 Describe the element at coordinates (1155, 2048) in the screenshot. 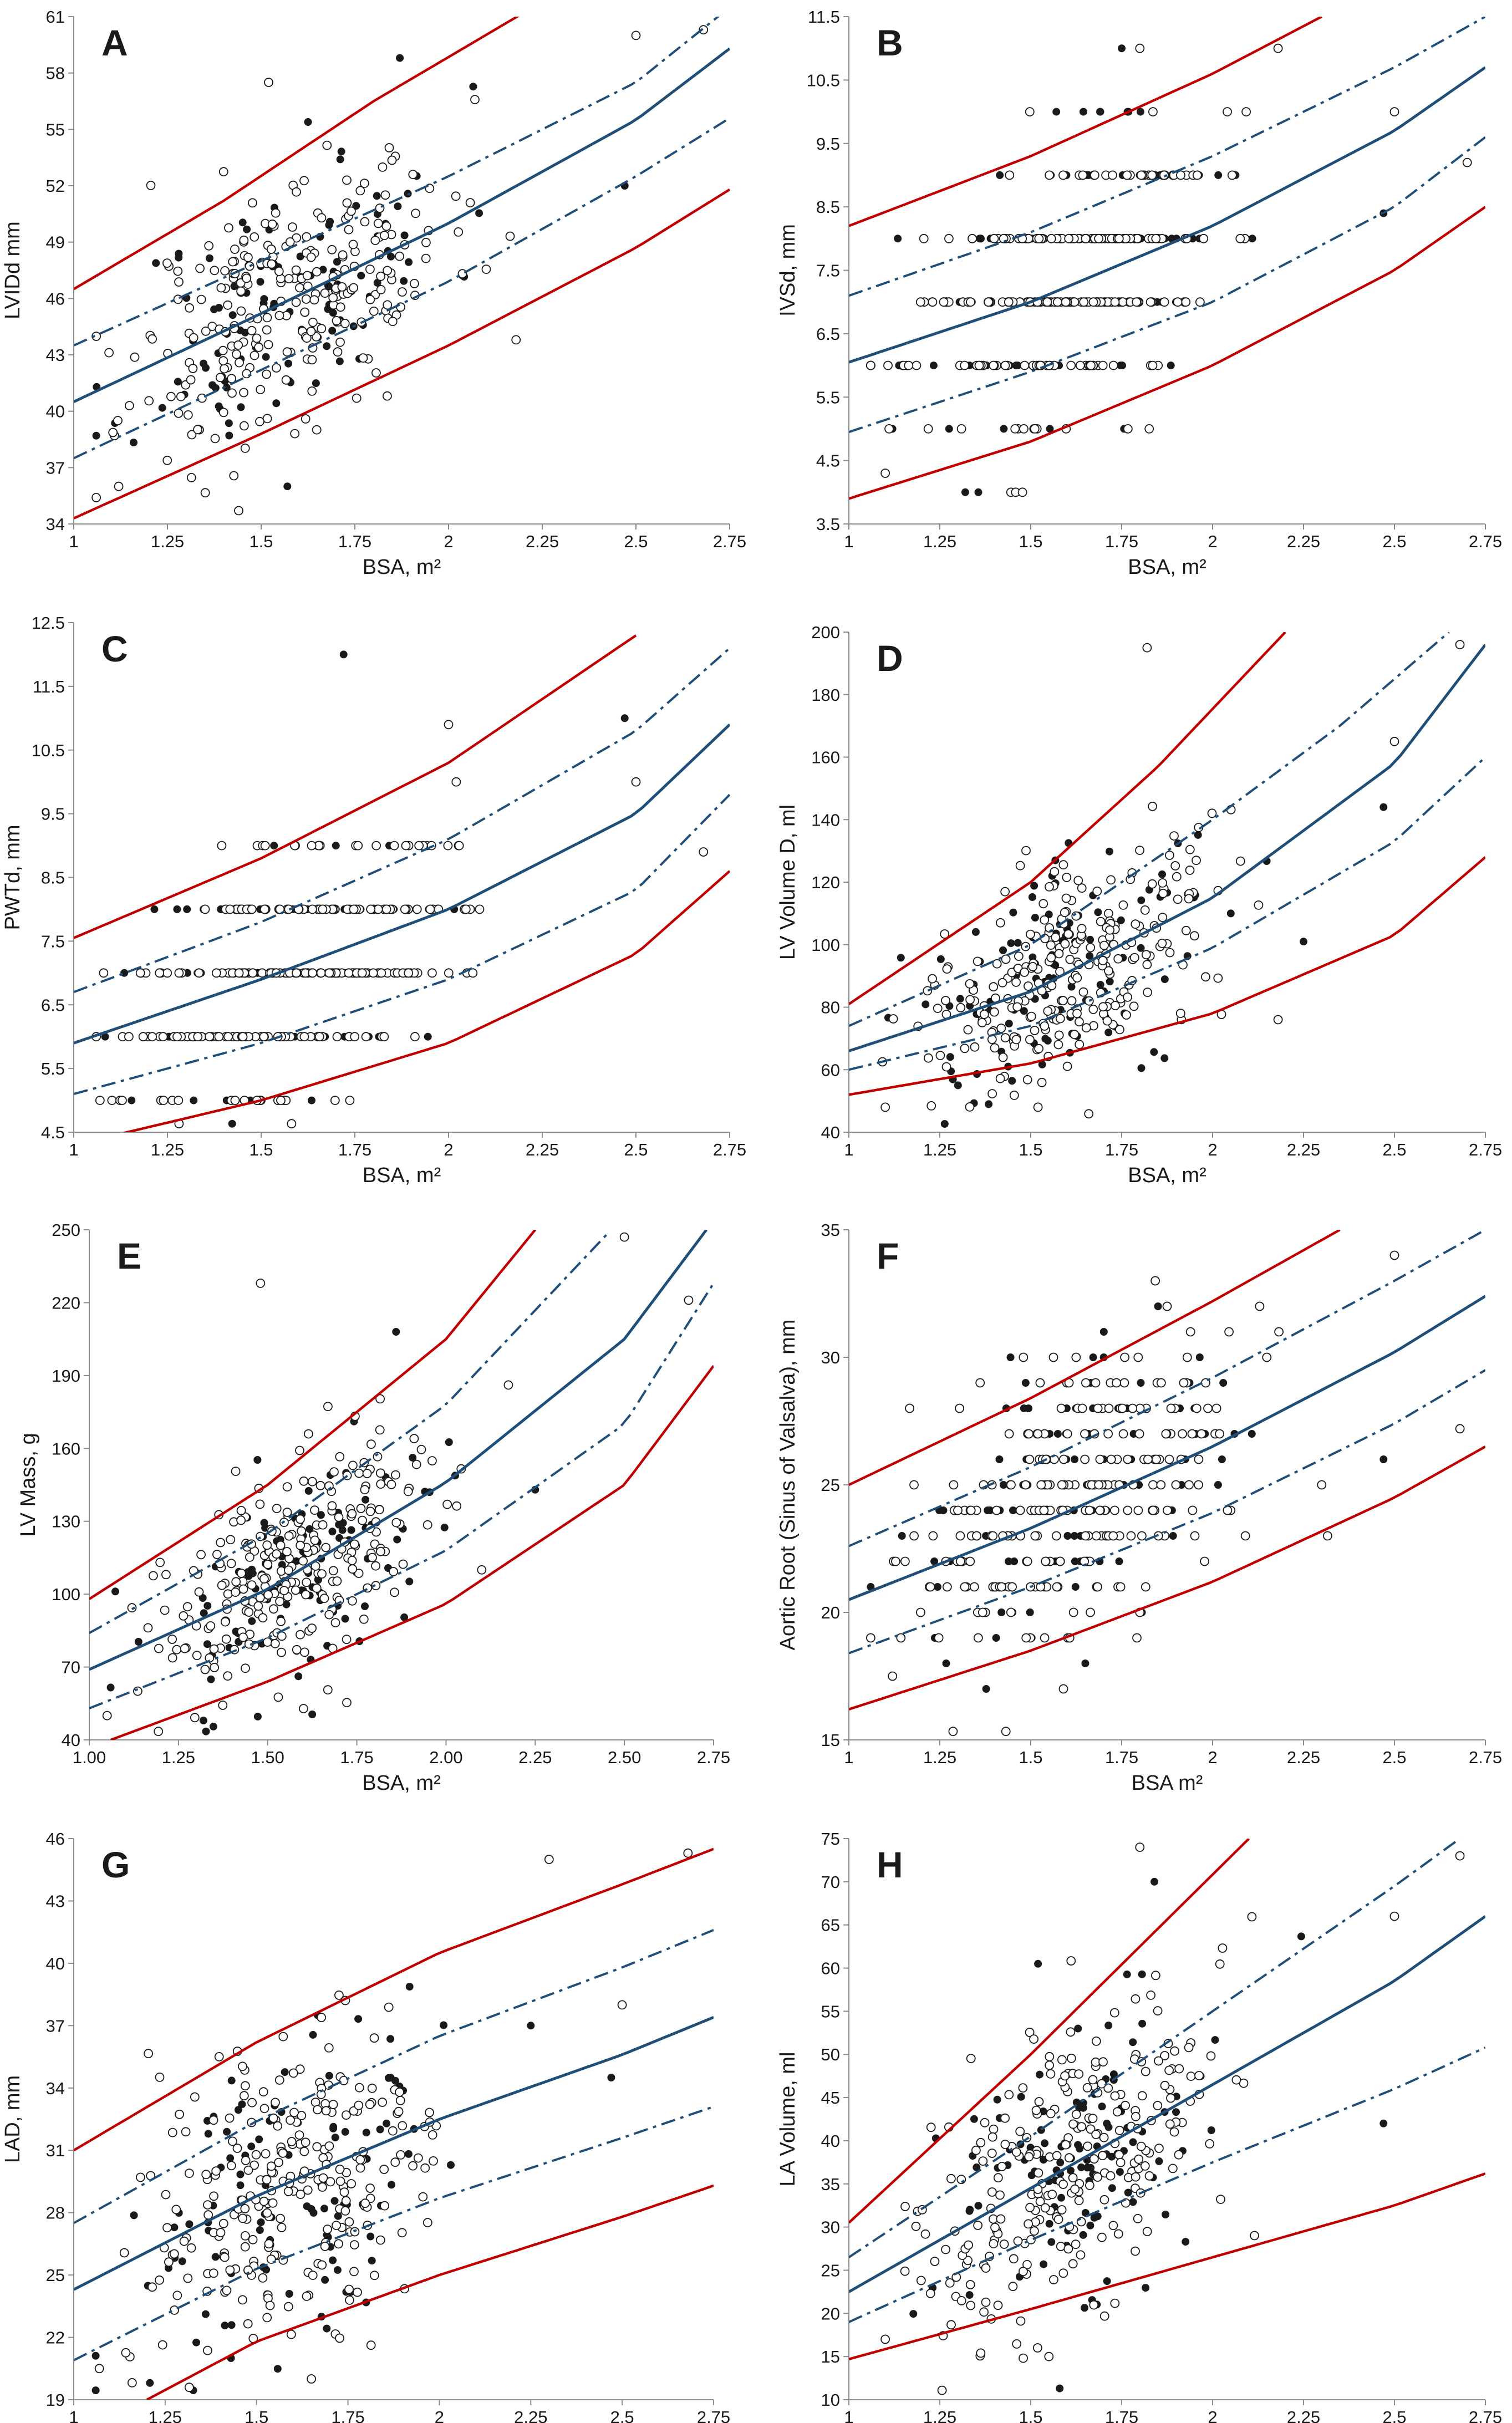

I see `plus-2sd-line` at that location.